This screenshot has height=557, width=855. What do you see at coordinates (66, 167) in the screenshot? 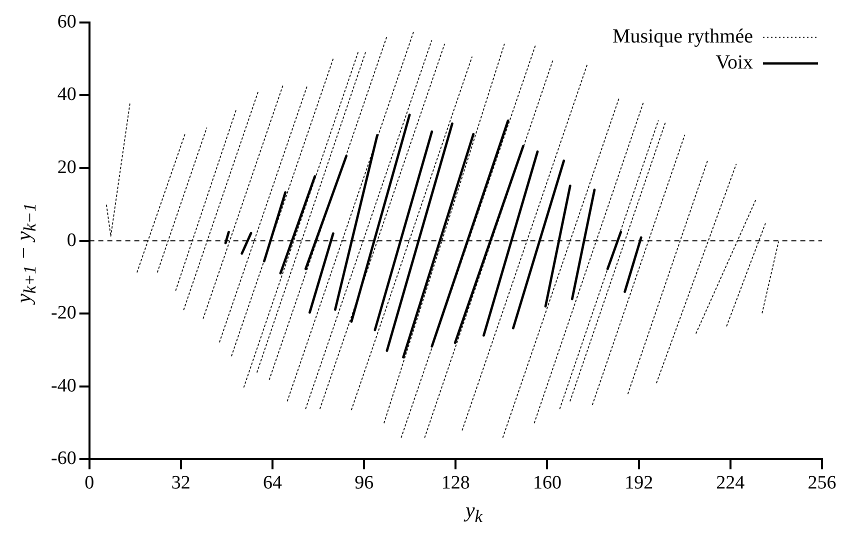
I see `y-tick-label: 20` at bounding box center [66, 167].